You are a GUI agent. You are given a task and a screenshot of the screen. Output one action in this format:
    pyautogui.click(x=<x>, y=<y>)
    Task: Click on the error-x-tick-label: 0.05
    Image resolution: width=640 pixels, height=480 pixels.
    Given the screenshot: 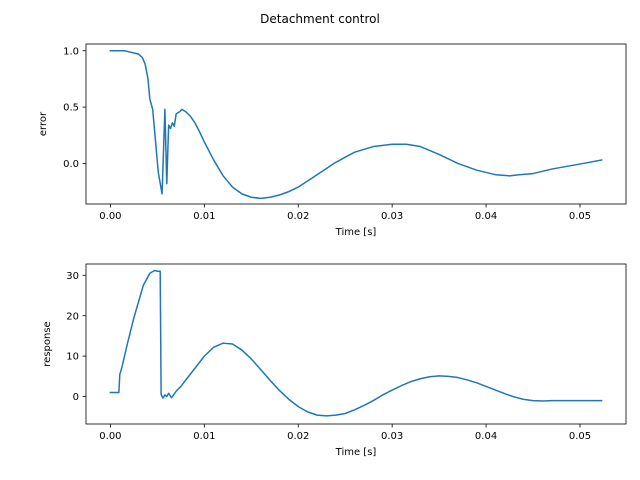 What is the action you would take?
    pyautogui.click(x=580, y=216)
    